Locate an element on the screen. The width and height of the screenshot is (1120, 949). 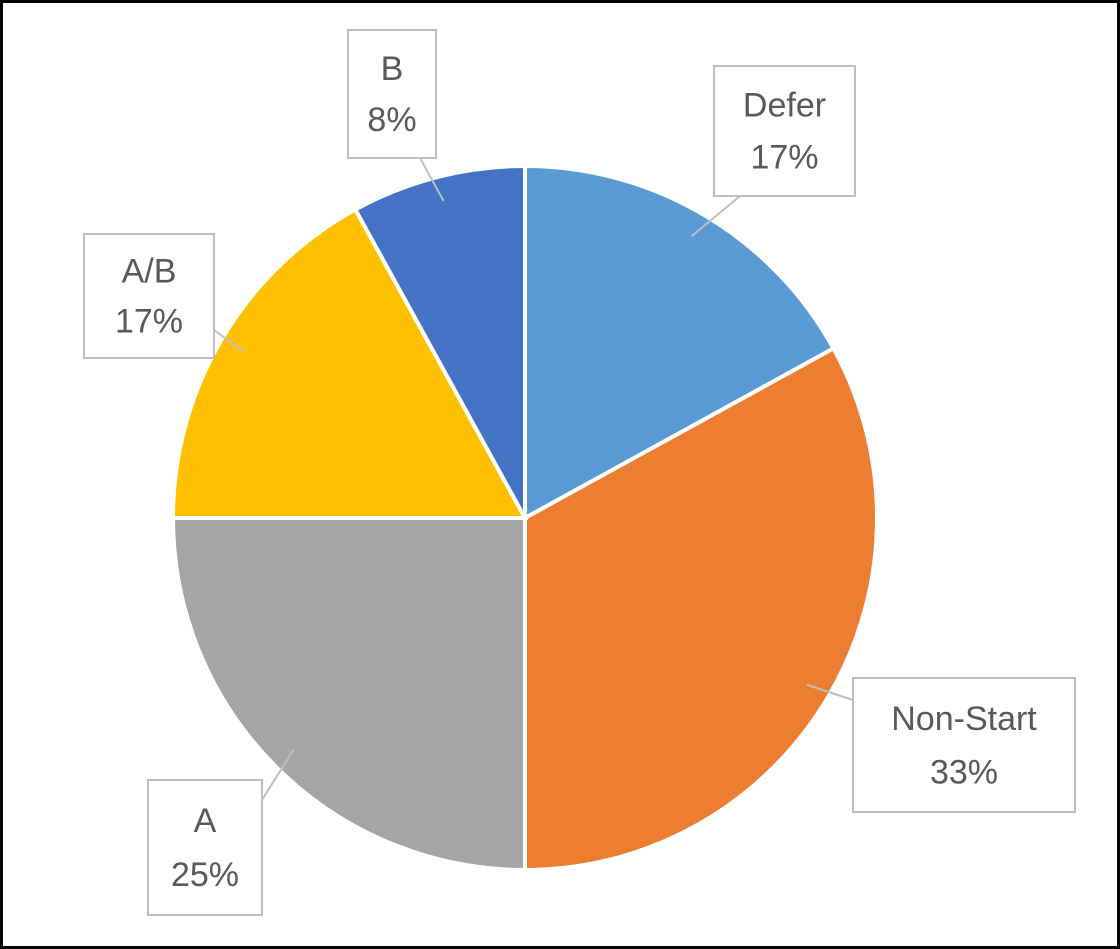
data-label-value: 25% is located at coordinates (205, 875).